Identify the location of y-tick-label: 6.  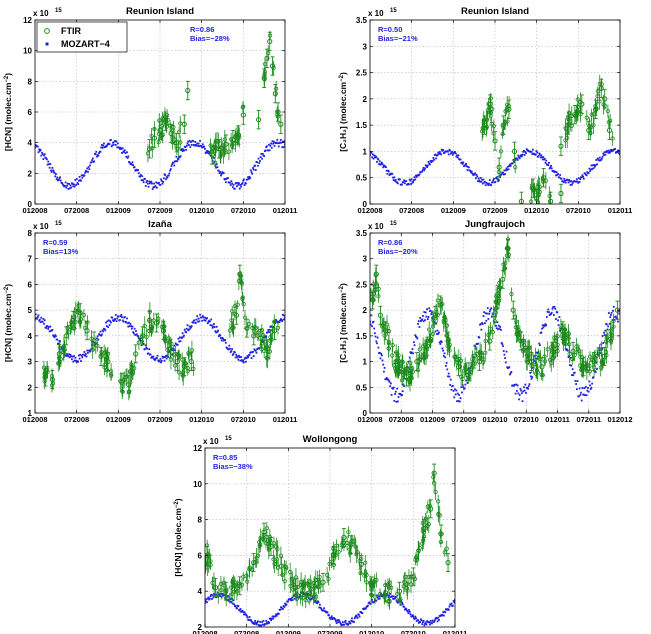
(200, 555).